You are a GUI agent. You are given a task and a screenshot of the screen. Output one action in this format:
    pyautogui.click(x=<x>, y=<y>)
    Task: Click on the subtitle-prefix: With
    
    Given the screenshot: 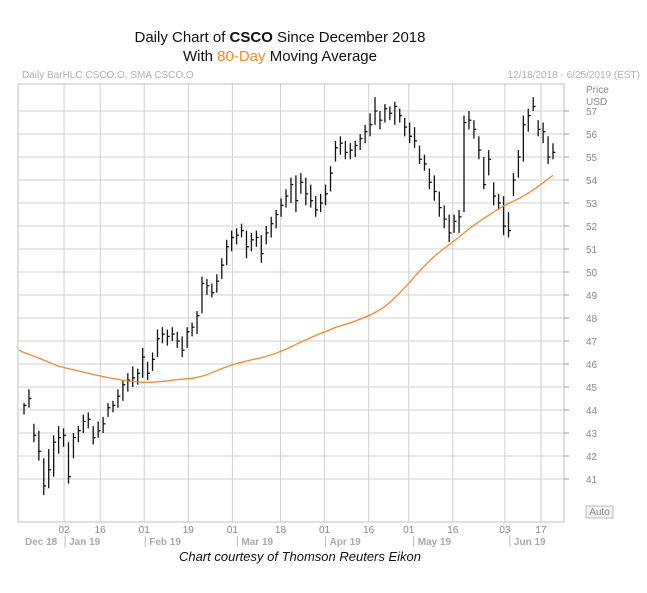 What is the action you would take?
    pyautogui.click(x=200, y=56)
    